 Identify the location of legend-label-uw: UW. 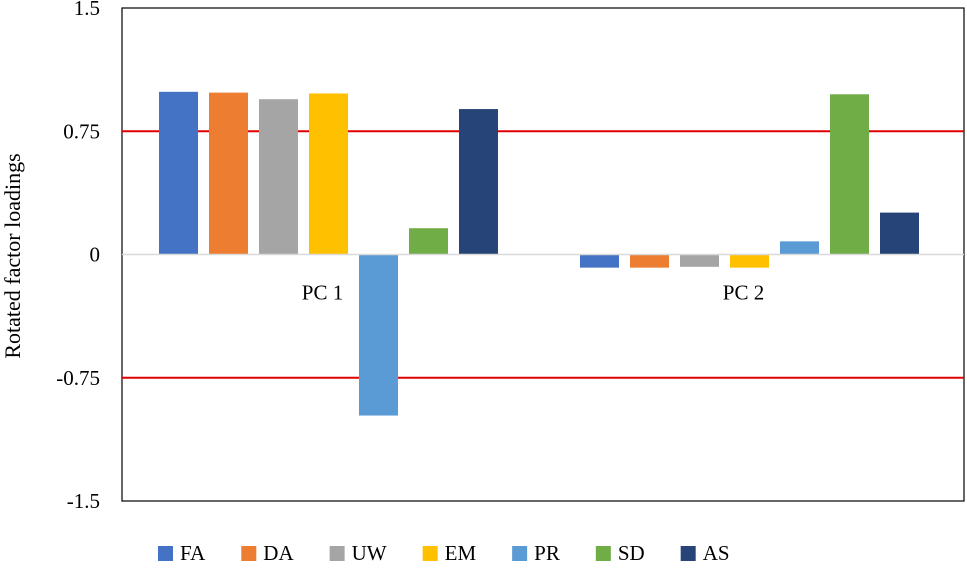
(369, 553).